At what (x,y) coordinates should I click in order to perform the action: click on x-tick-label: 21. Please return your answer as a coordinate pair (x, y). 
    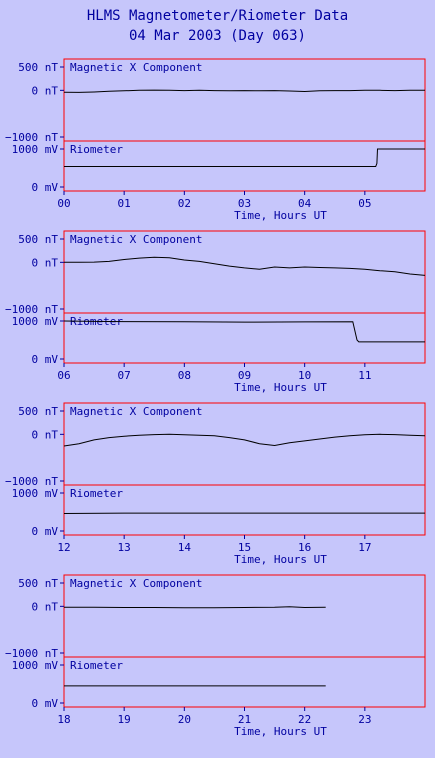
    Looking at the image, I should click on (244, 719).